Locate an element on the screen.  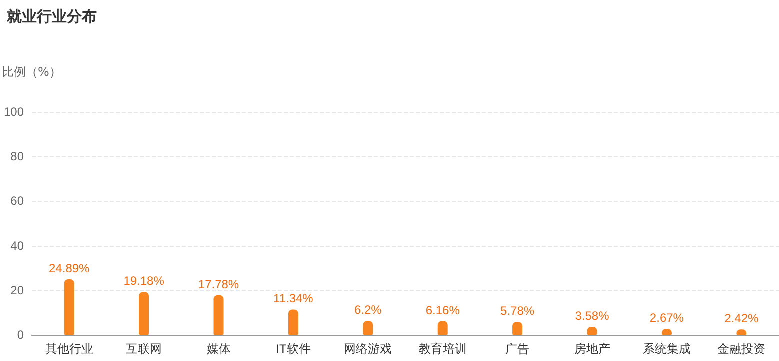
x-tick-label: 媒体 is located at coordinates (218, 349).